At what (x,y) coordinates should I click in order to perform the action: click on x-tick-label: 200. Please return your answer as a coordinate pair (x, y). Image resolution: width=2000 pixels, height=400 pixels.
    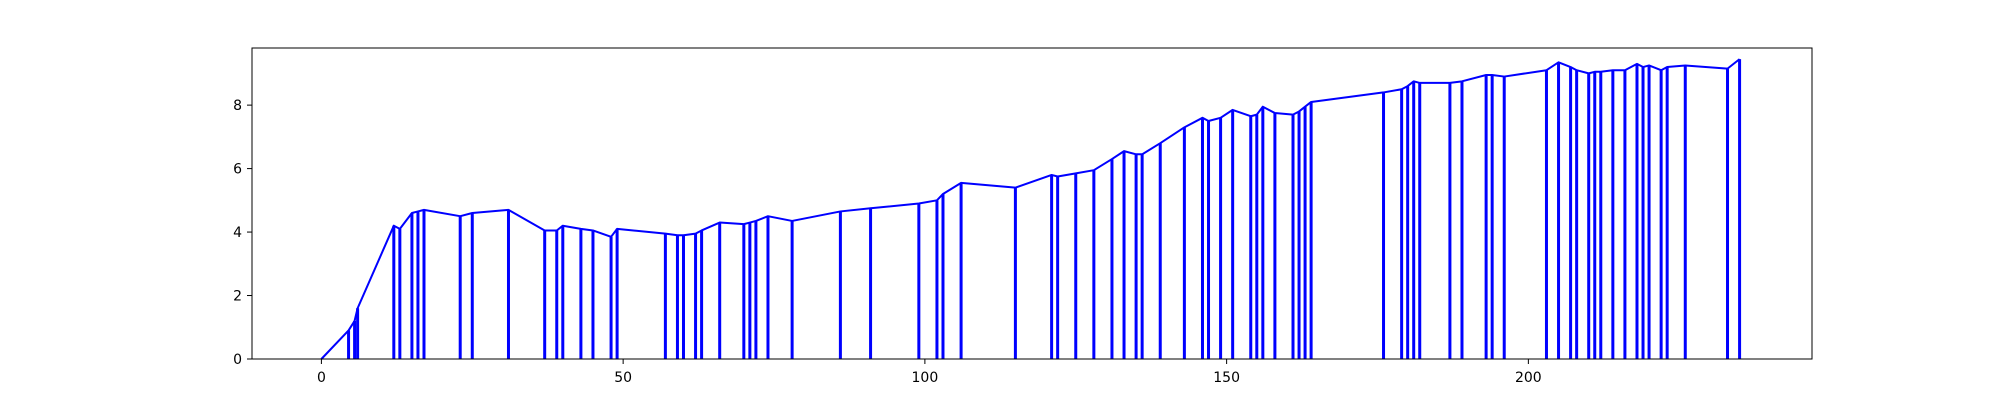
    Looking at the image, I should click on (1528, 378).